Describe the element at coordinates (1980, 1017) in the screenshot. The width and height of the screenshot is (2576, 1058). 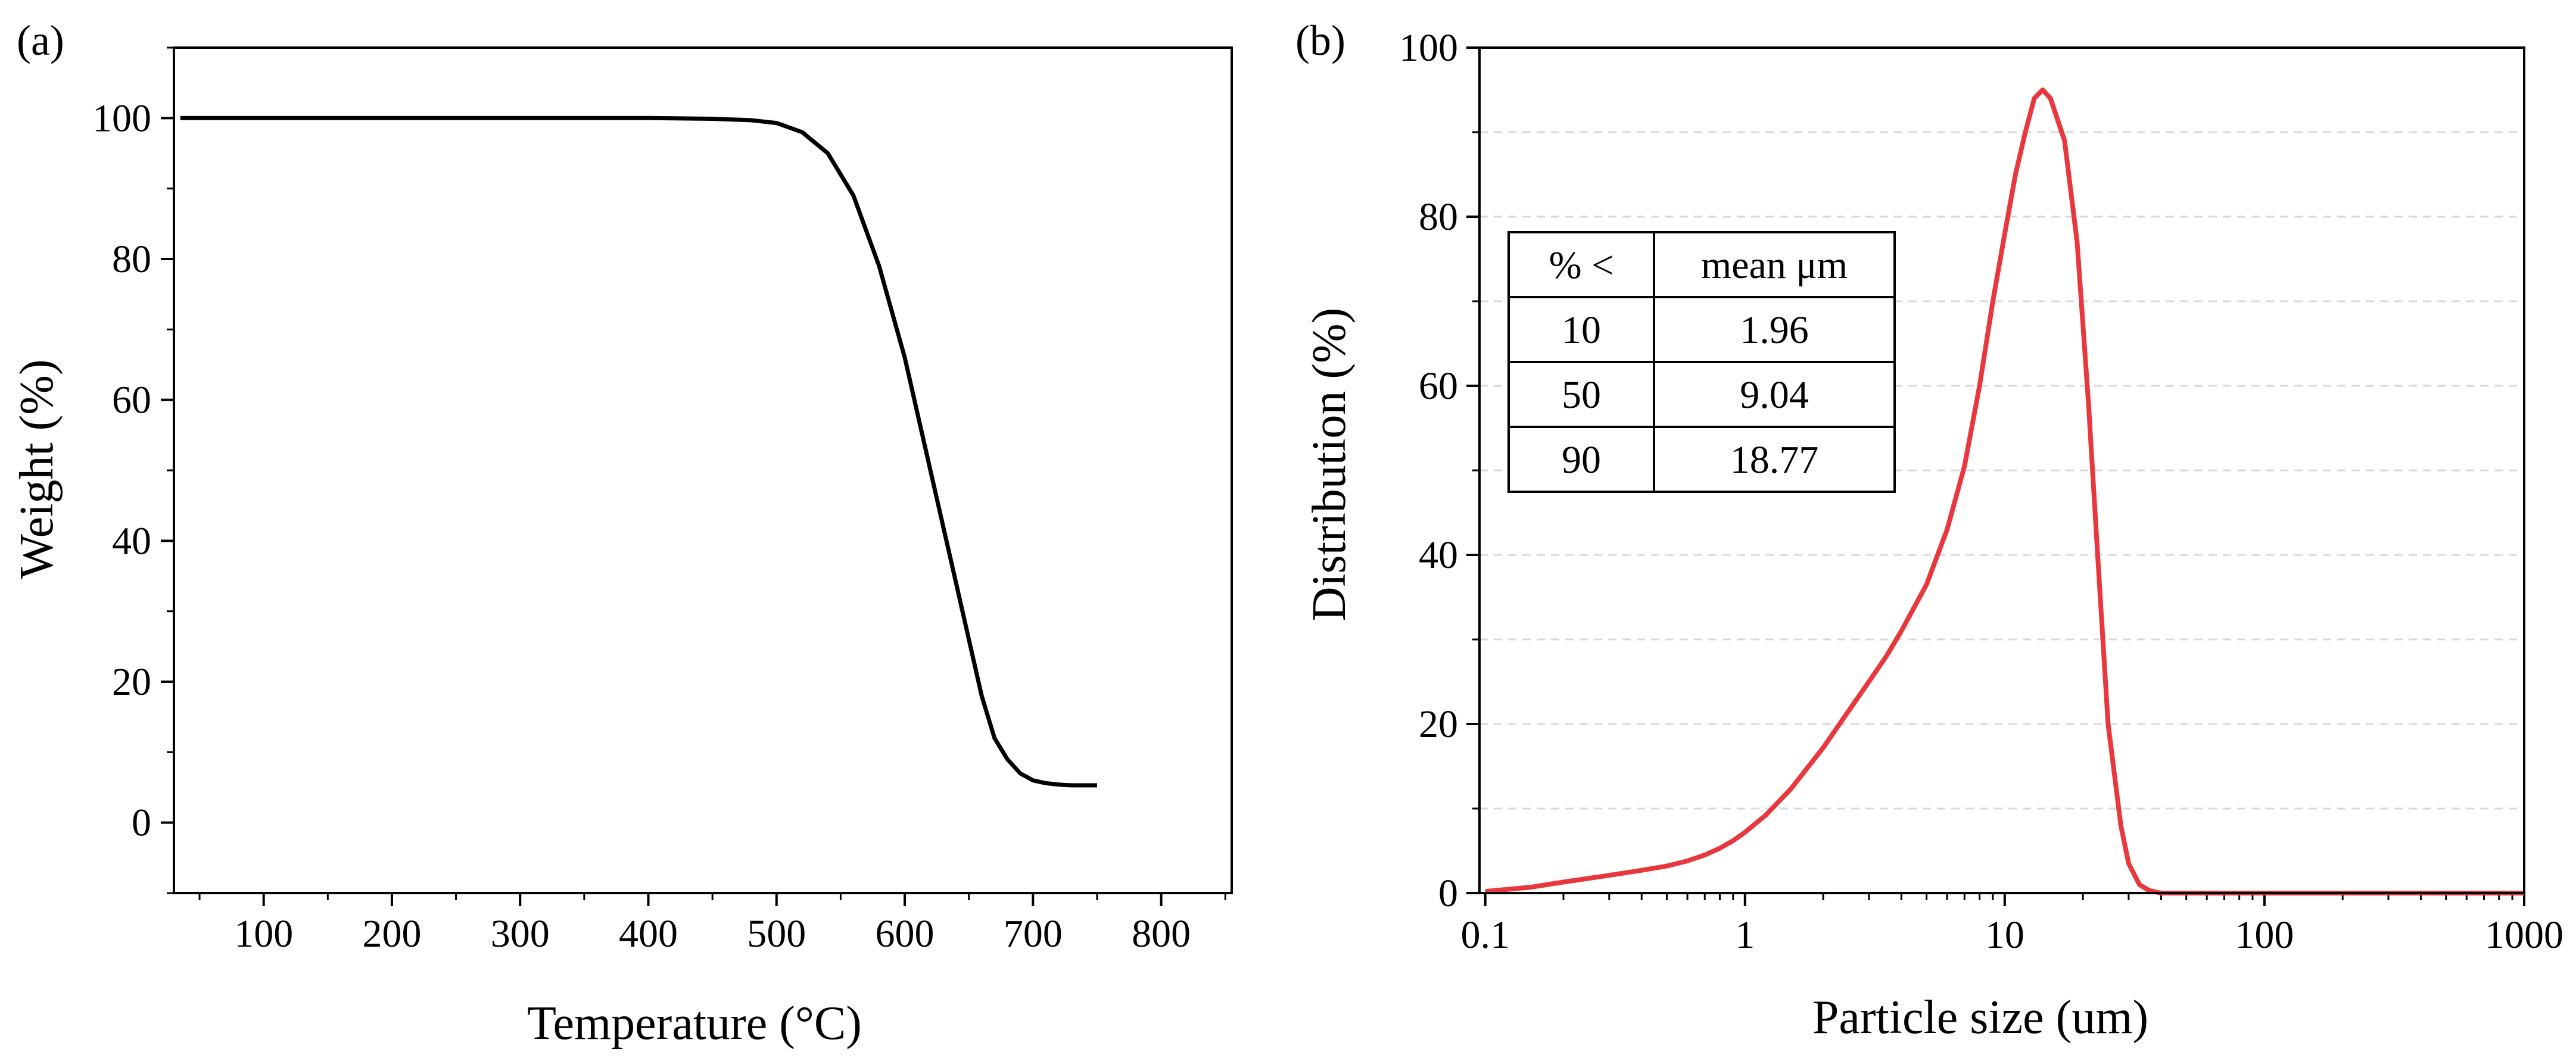
I see `panel-b-x-axis-label: Particle size (um)` at that location.